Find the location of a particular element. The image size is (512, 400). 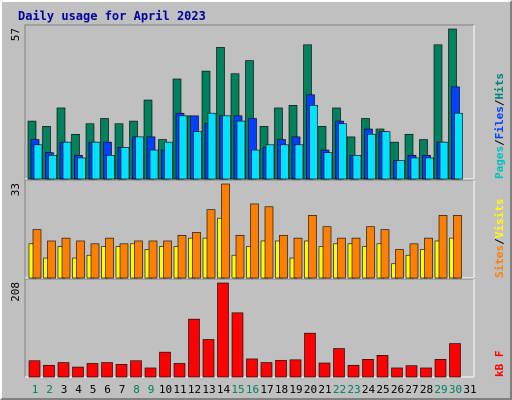

legend-item: kB F is located at coordinates (499, 364).